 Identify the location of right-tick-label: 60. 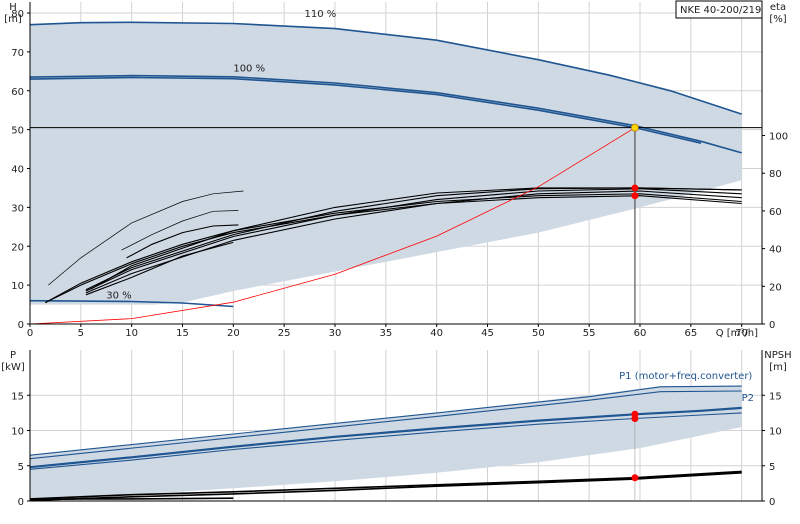
(775, 212).